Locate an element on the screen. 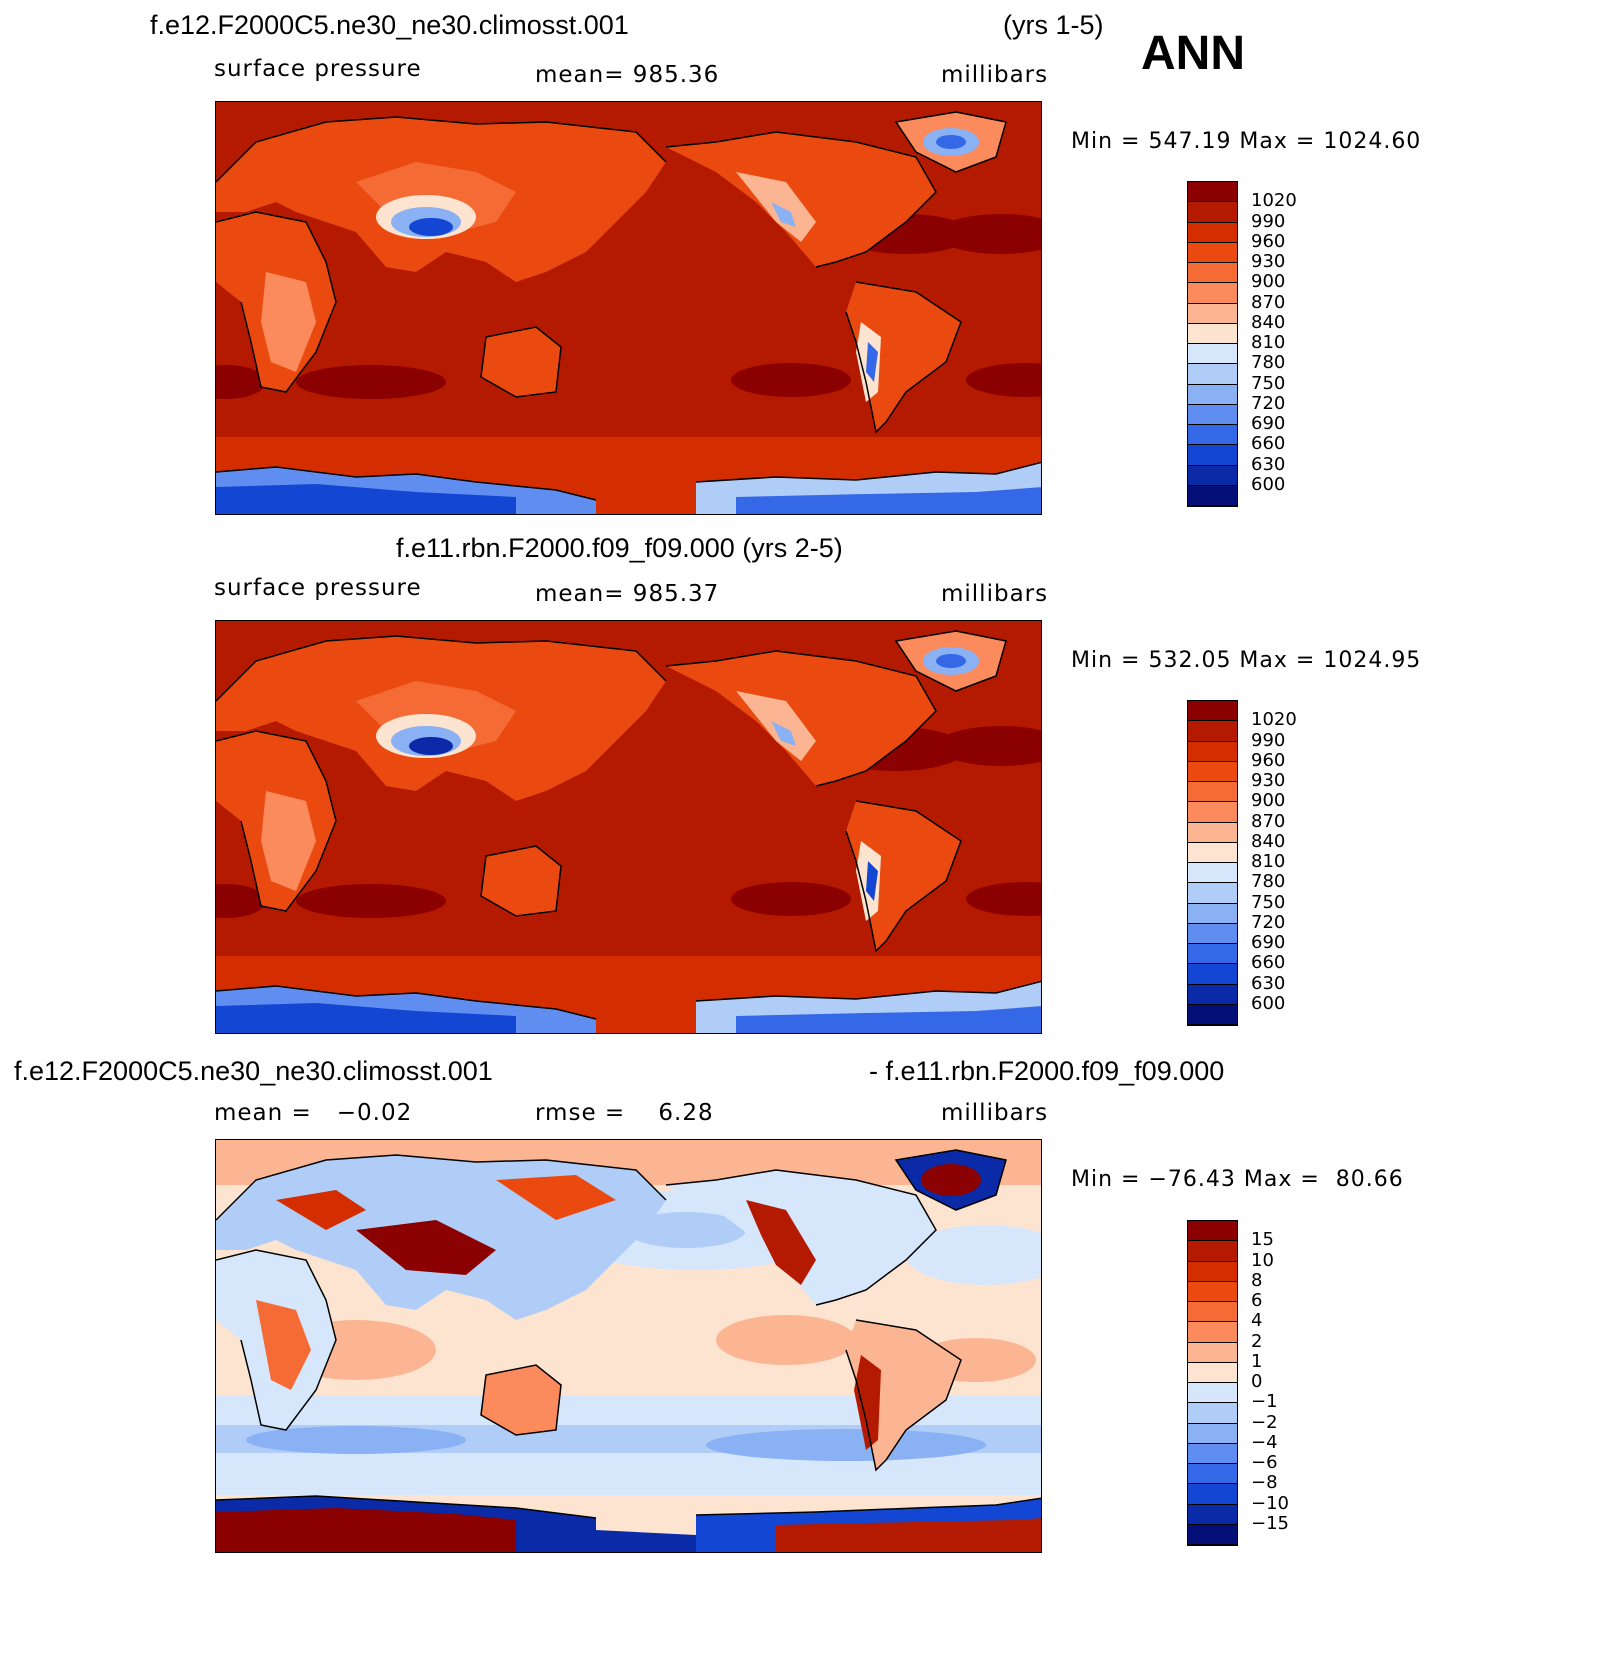  panel1-minmax: Min = 547.19 Max = 1024.60 is located at coordinates (1246, 141).